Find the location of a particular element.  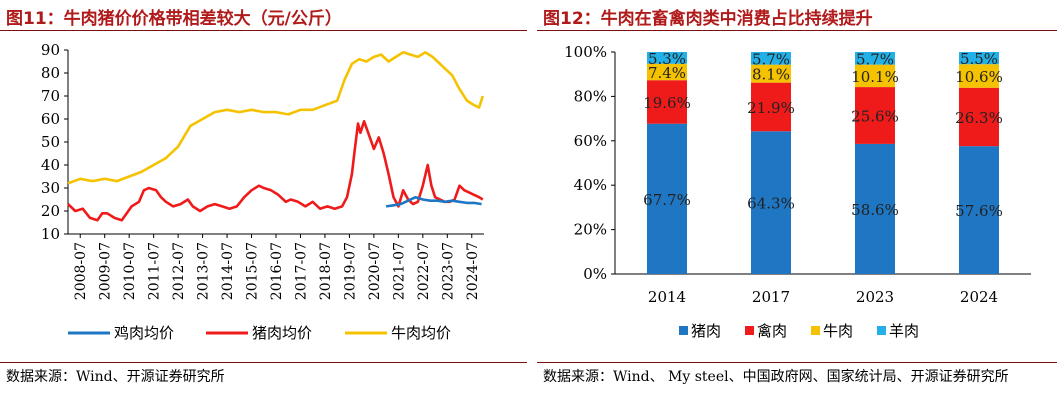

series-line-pork is located at coordinates (275, 171).